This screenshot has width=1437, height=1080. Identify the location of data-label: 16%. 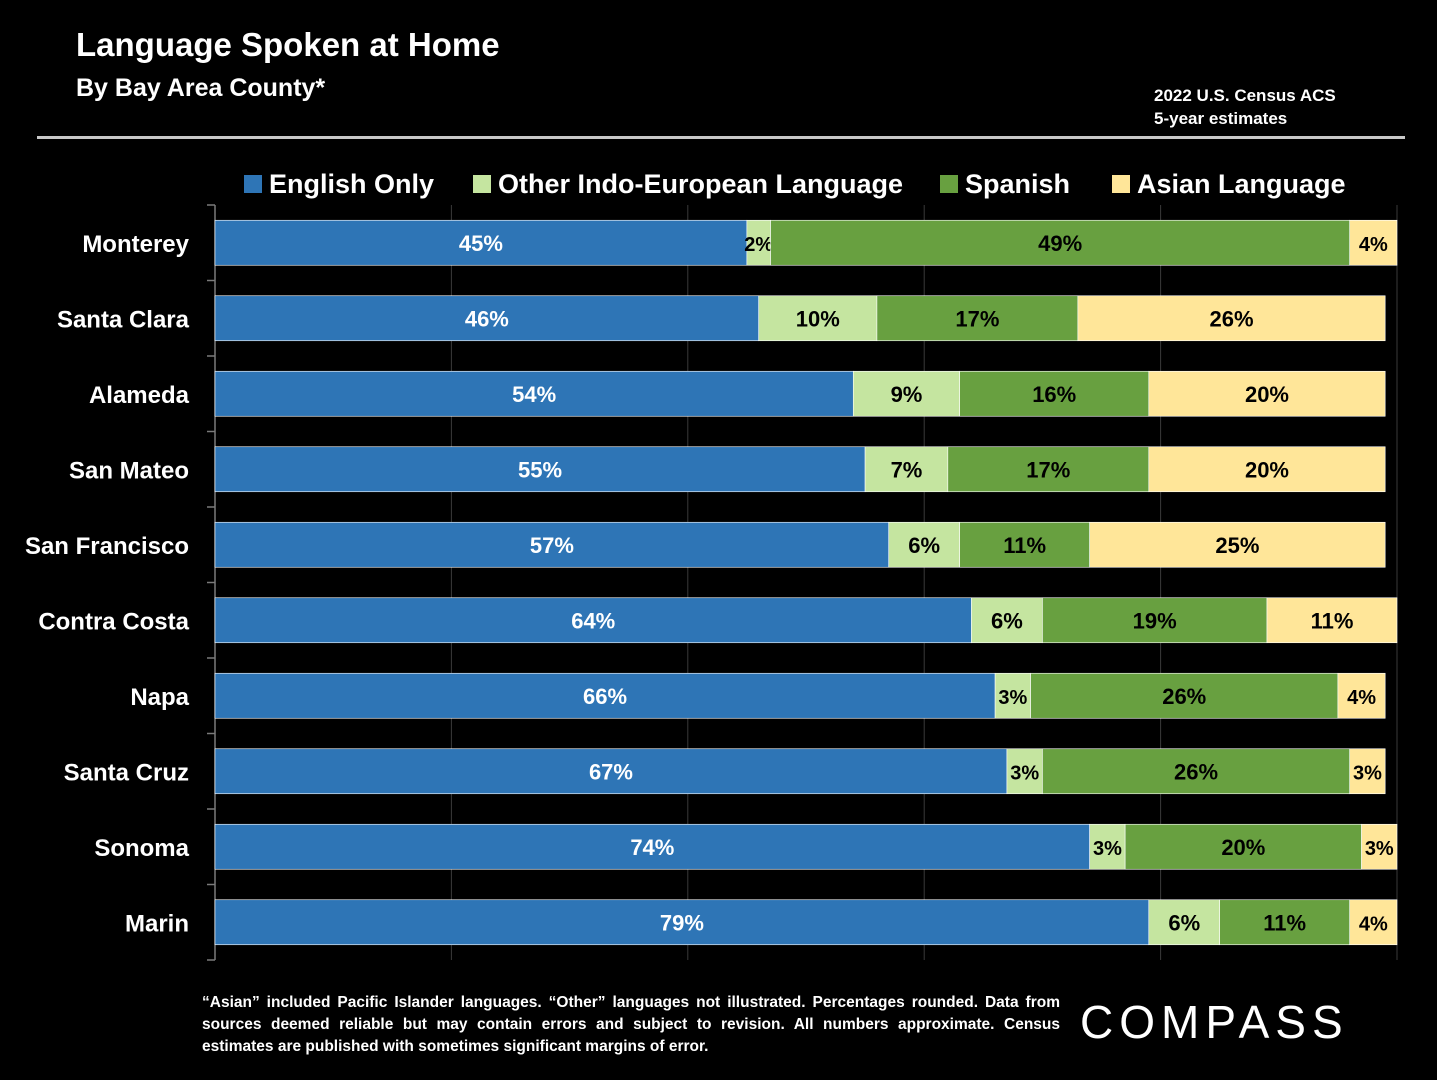
(1054, 394).